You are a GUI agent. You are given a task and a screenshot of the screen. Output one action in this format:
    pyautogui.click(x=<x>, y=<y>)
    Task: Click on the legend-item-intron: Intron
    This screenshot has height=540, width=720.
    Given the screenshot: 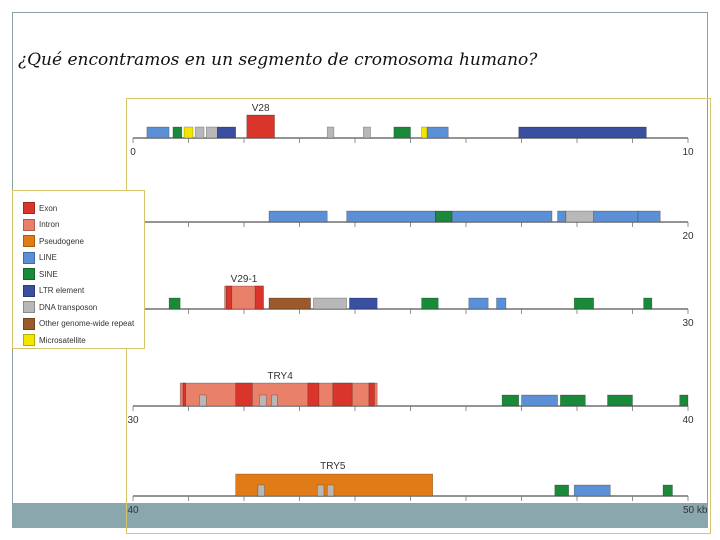 What is the action you would take?
    pyautogui.click(x=83, y=225)
    